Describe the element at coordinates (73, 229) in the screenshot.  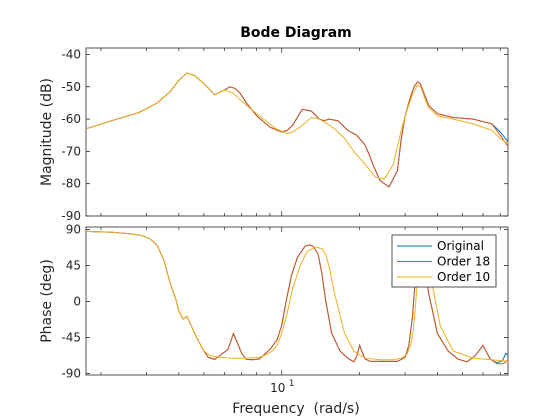
I see `phase-ytick-label: 90` at that location.